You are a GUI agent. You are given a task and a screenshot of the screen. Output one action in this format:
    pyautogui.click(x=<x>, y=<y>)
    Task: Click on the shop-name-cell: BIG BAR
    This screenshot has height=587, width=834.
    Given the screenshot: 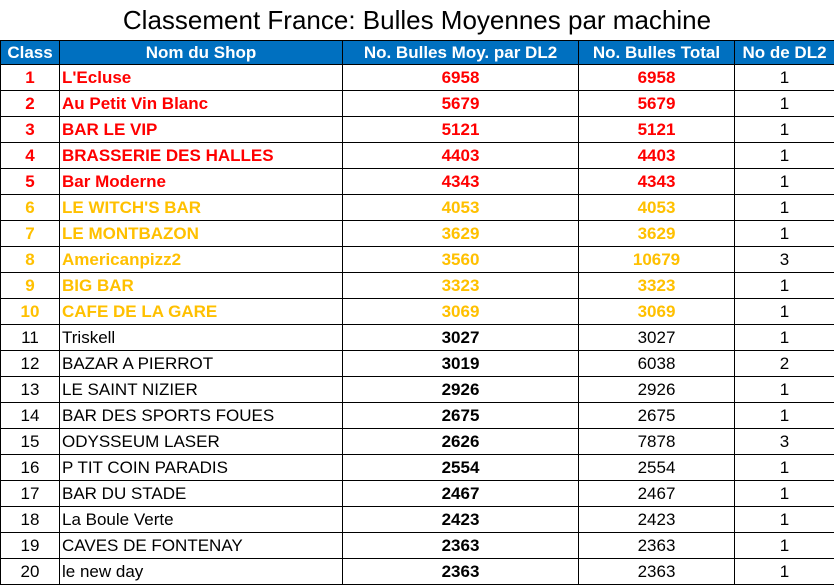 What is the action you would take?
    pyautogui.click(x=201, y=285)
    